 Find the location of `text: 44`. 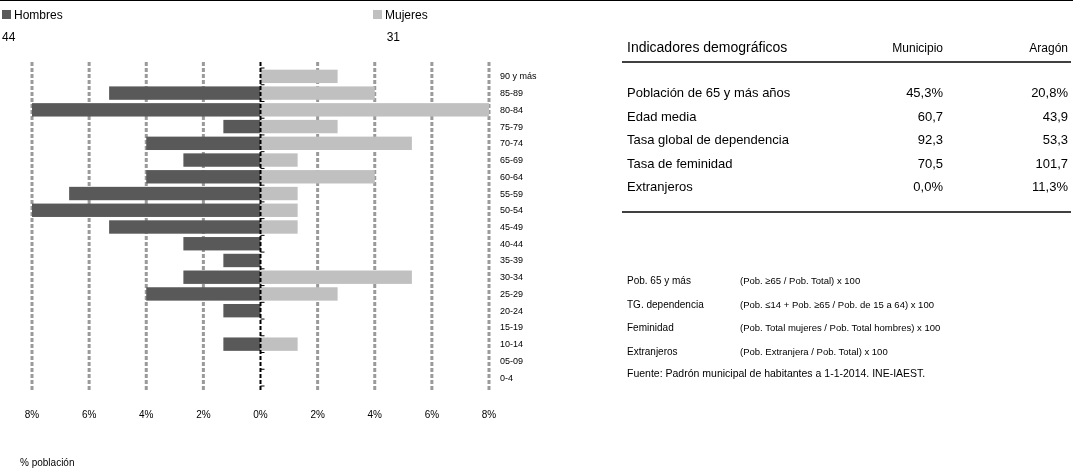

text: 44 is located at coordinates (9, 37).